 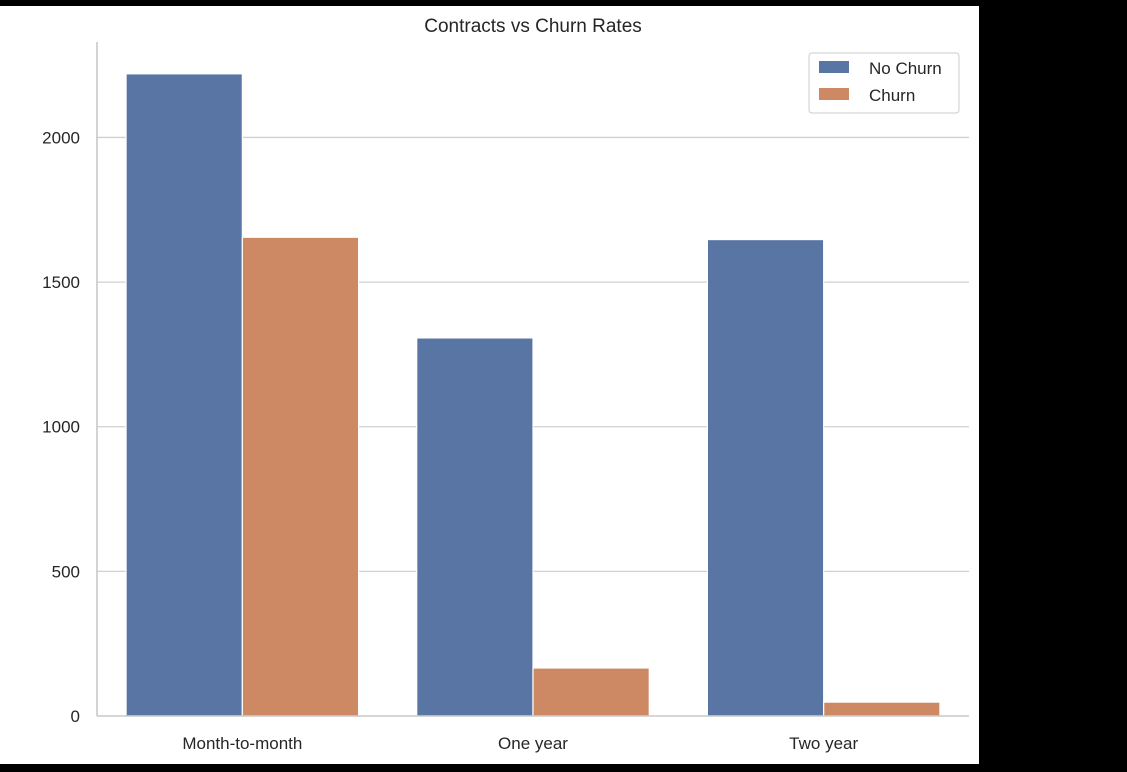 What do you see at coordinates (66, 571) in the screenshot?
I see `y-tick-label: 500` at bounding box center [66, 571].